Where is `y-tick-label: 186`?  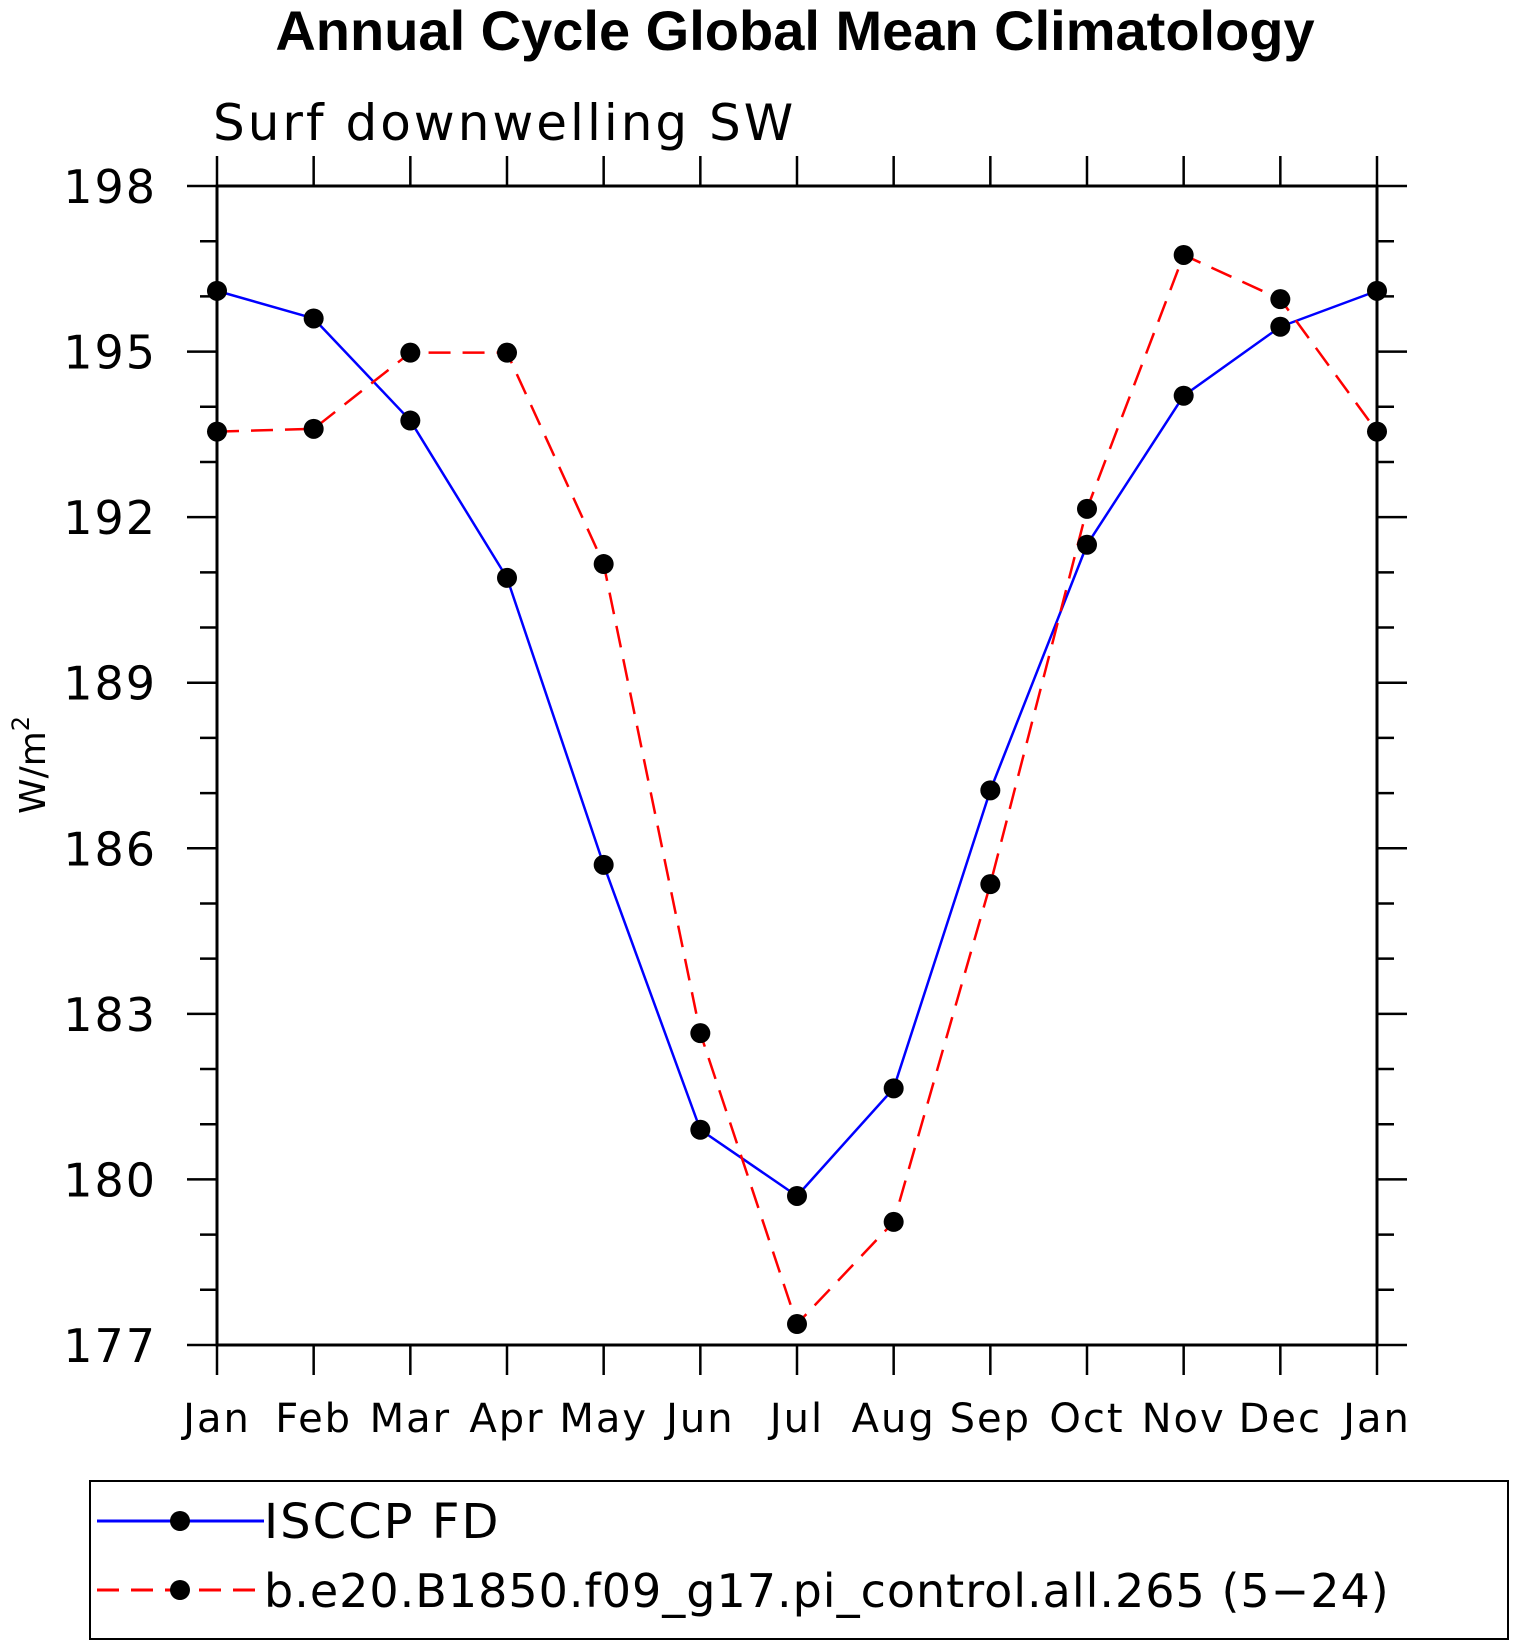
y-tick-label: 186 is located at coordinates (110, 849).